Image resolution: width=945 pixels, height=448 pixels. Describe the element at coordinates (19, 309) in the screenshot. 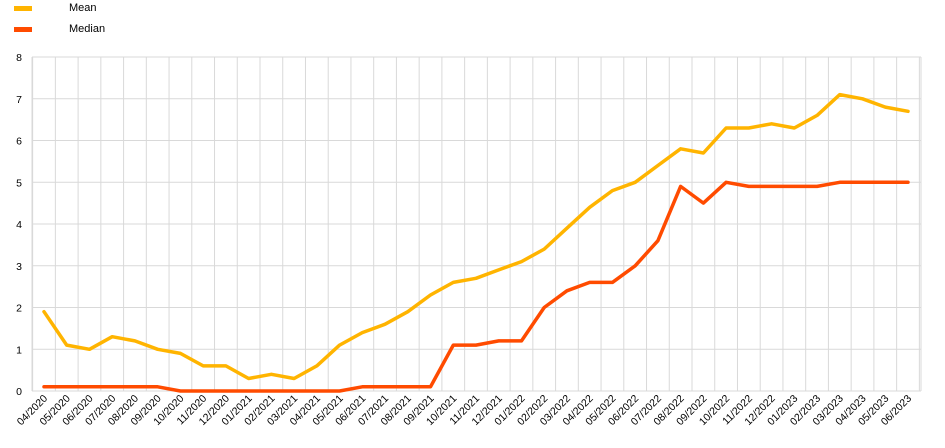

I see `y-tick-label: 2` at that location.